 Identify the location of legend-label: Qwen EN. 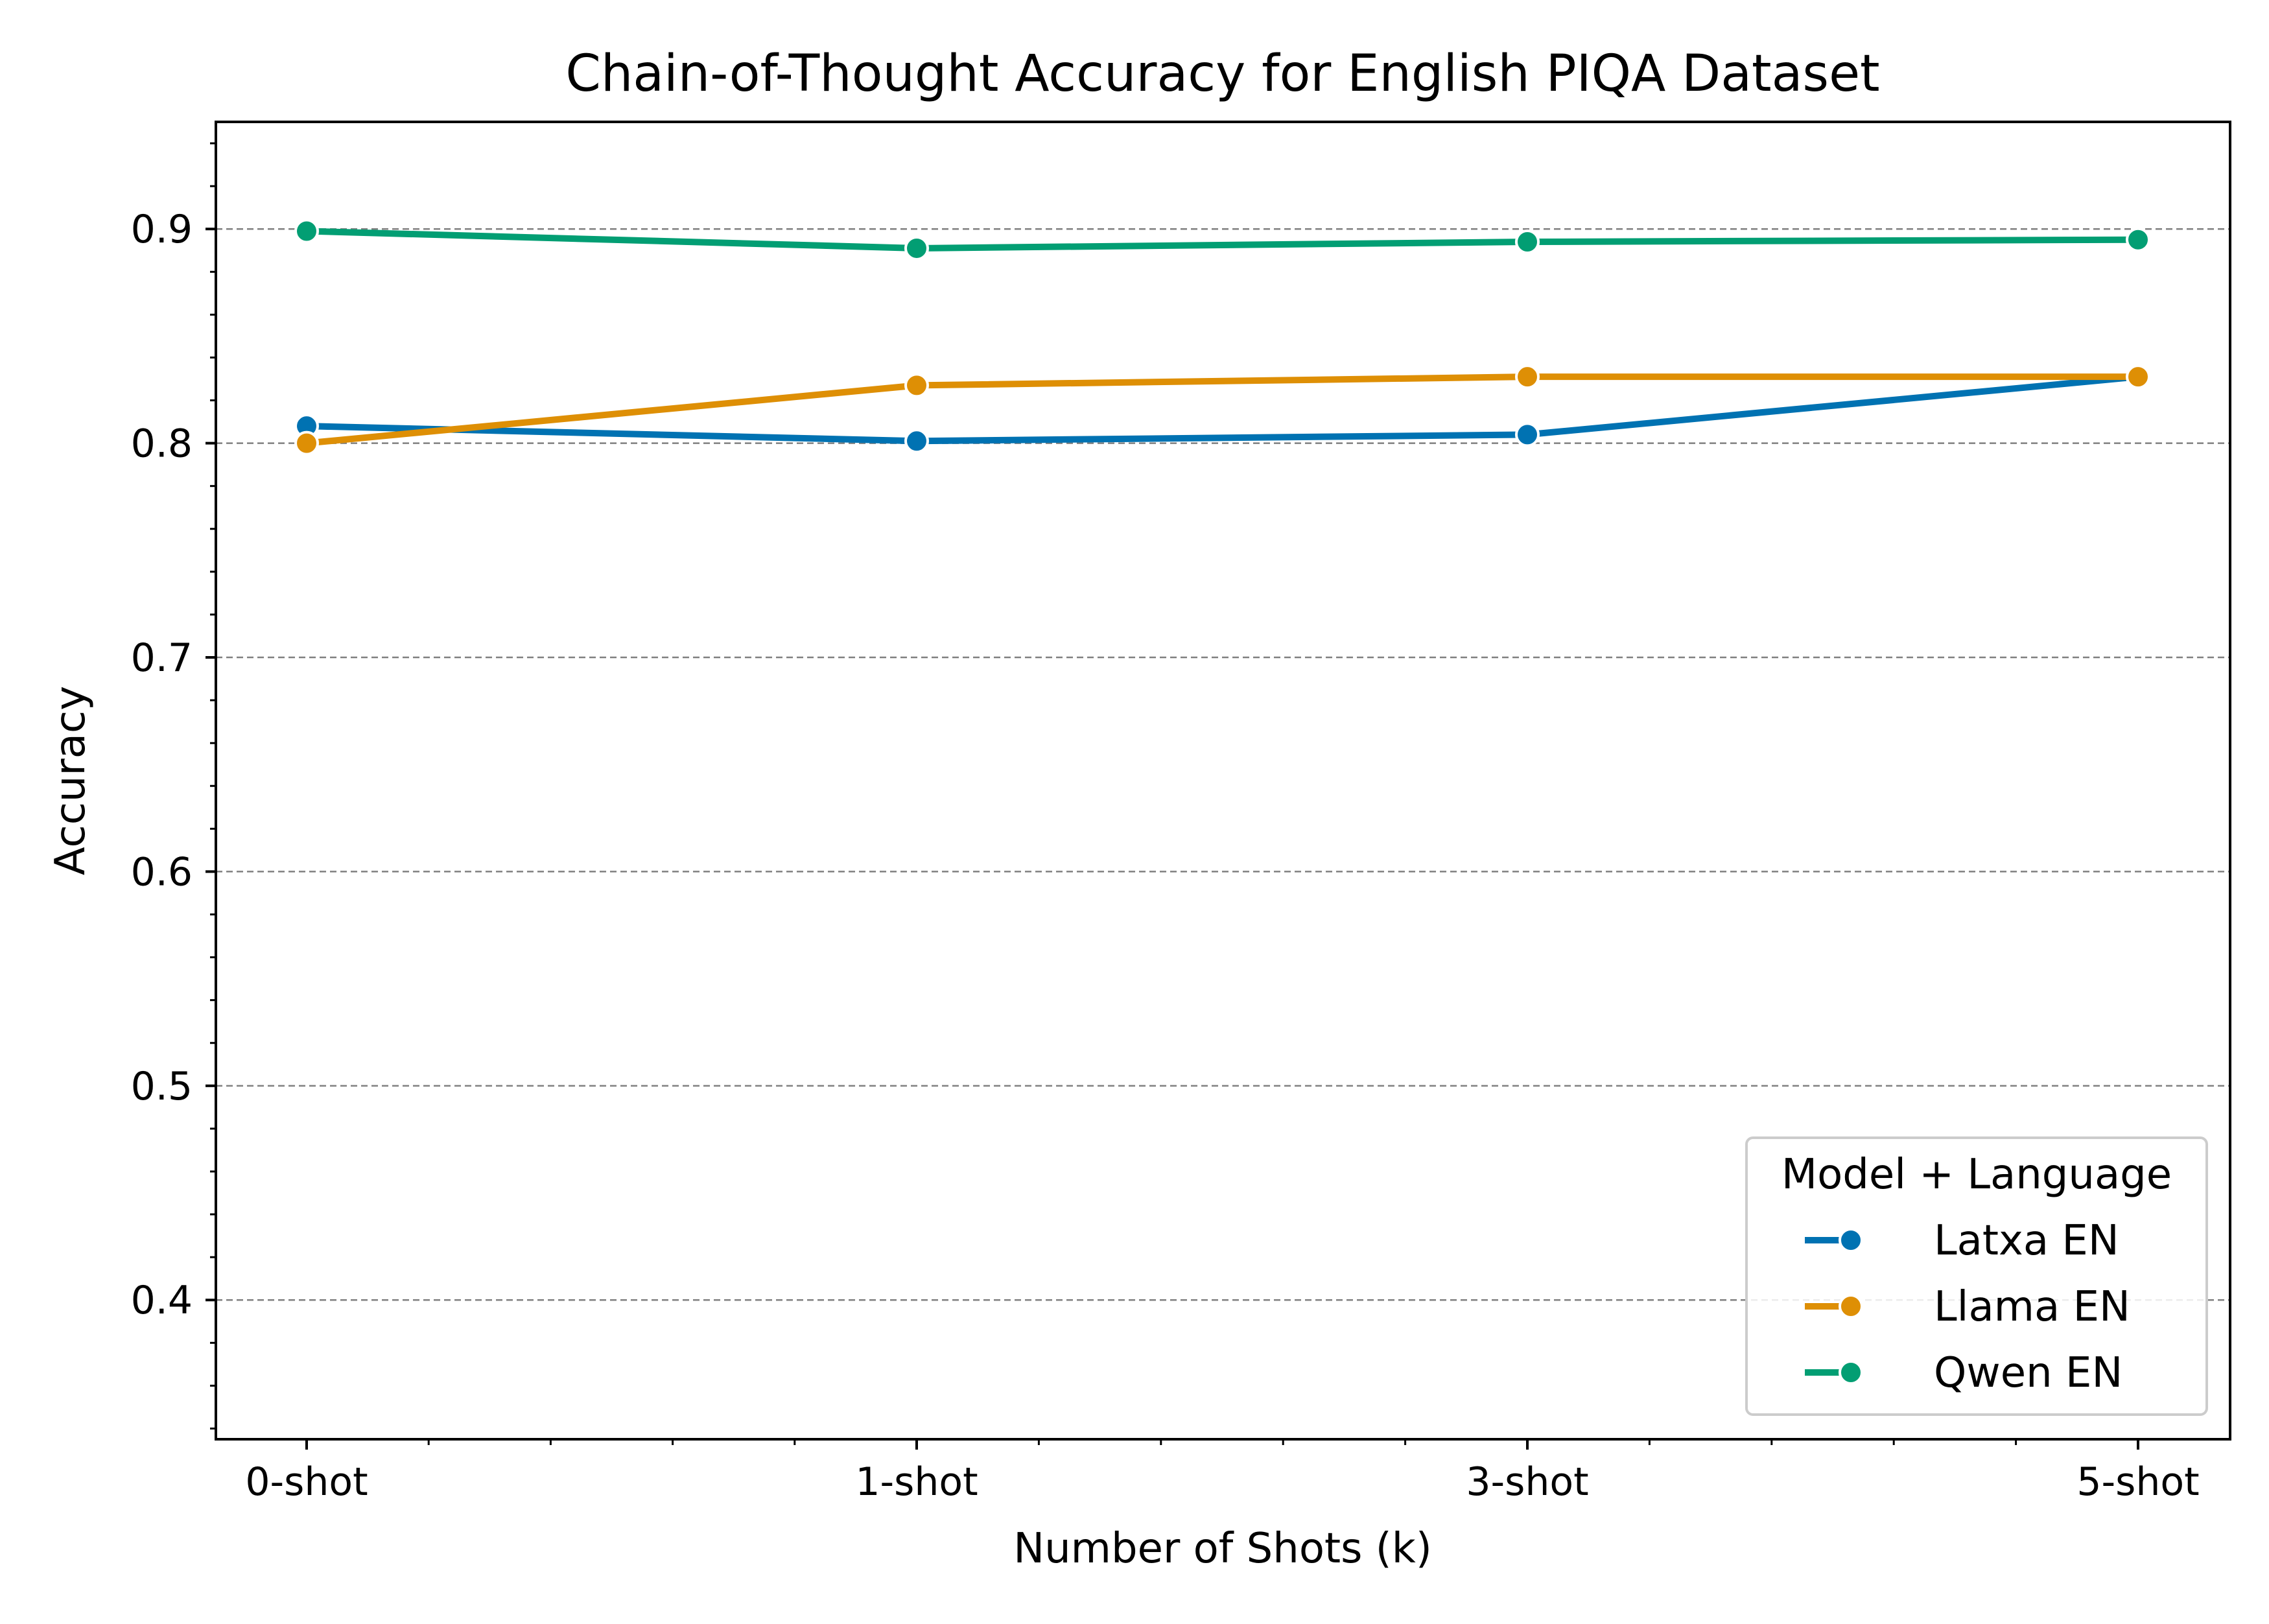
(2028, 1373).